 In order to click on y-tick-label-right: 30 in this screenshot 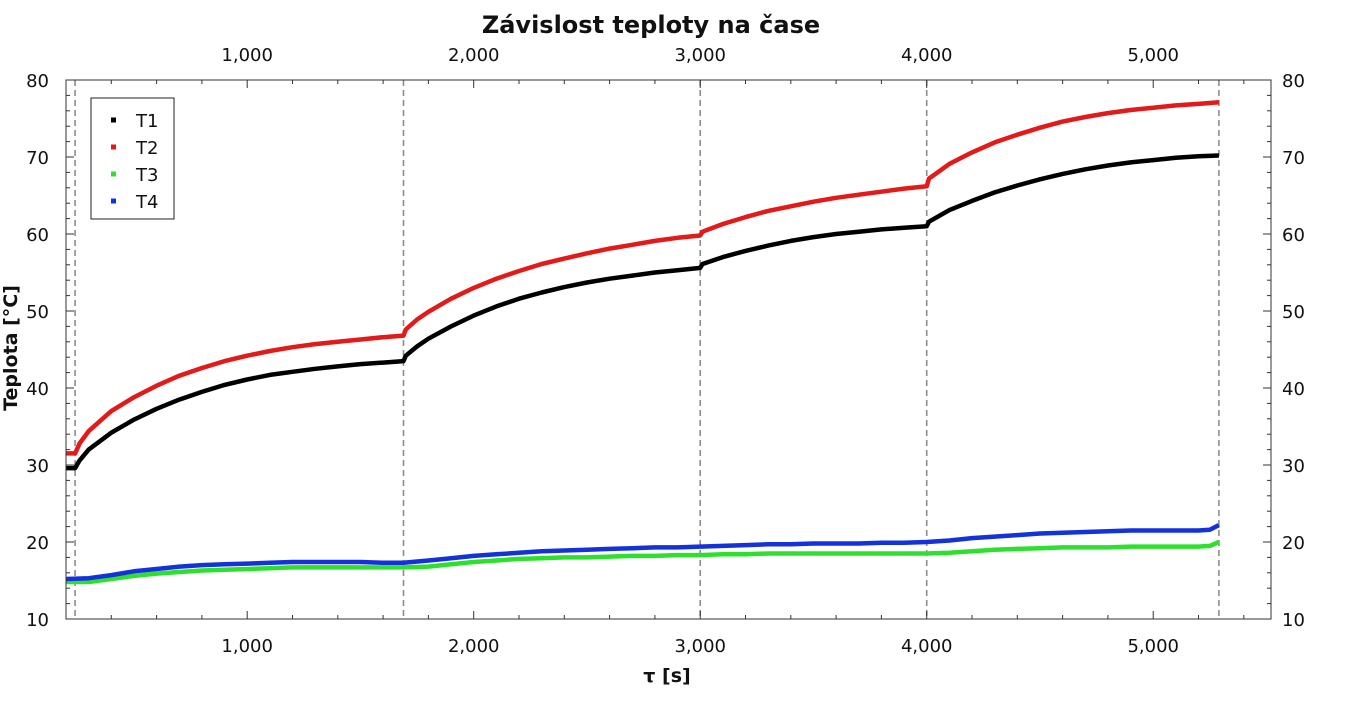, I will do `click(1293, 466)`.